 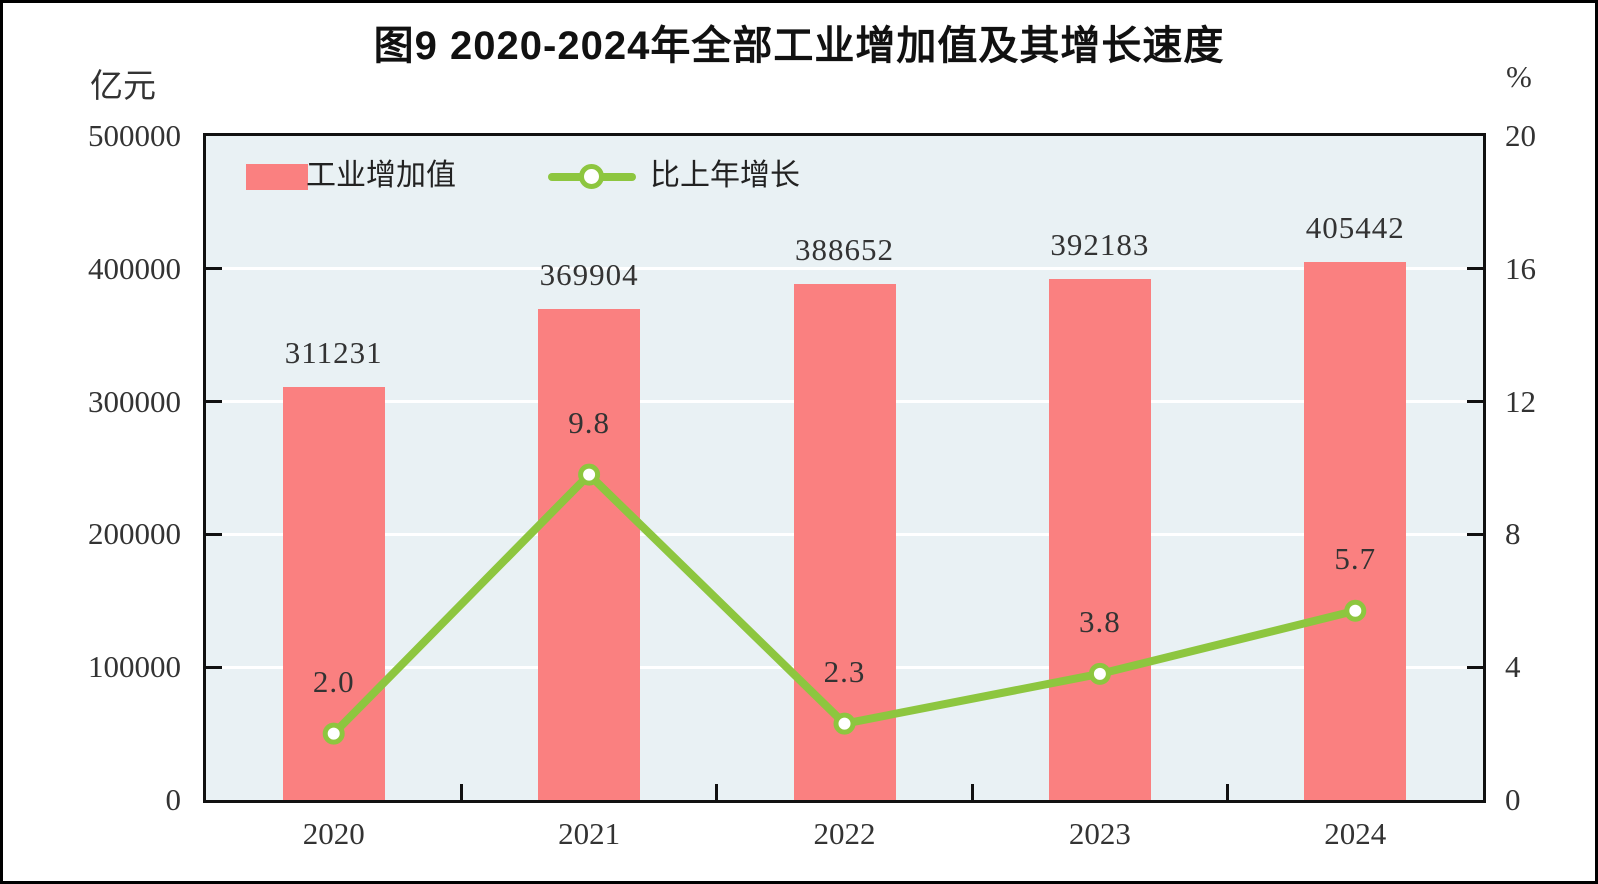 I want to click on x-axis-label: 2023, so click(x=1099, y=833).